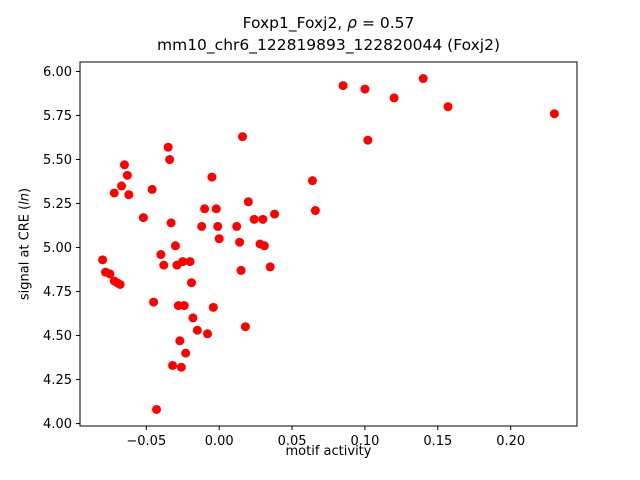  What do you see at coordinates (386, 23) in the screenshot?
I see `title-suffix: = 0.57` at bounding box center [386, 23].